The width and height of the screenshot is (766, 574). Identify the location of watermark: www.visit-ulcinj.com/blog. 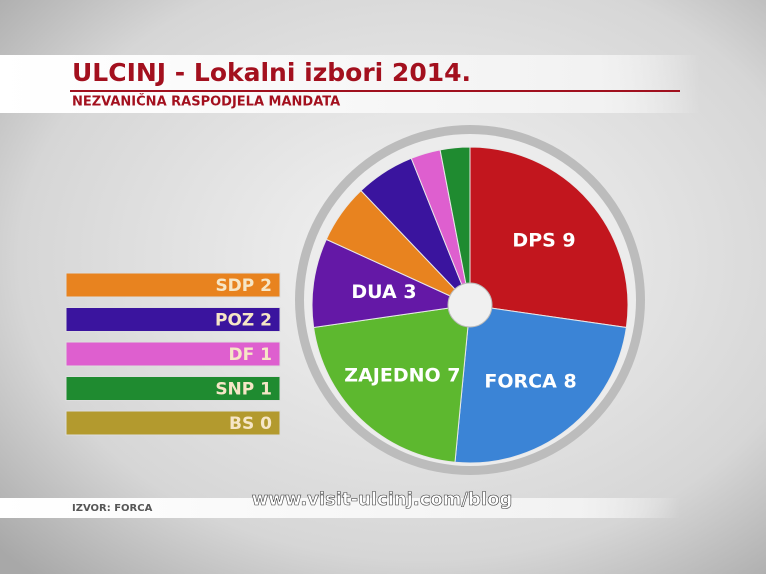
(382, 499).